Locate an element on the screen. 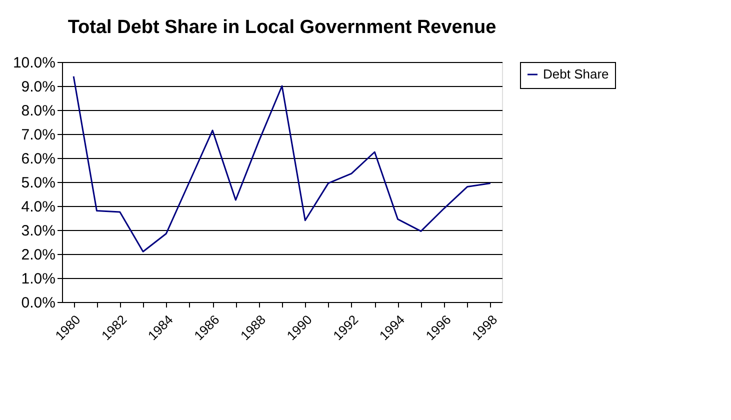 The image size is (731, 420). y-tick-label: 0.0% is located at coordinates (38, 303).